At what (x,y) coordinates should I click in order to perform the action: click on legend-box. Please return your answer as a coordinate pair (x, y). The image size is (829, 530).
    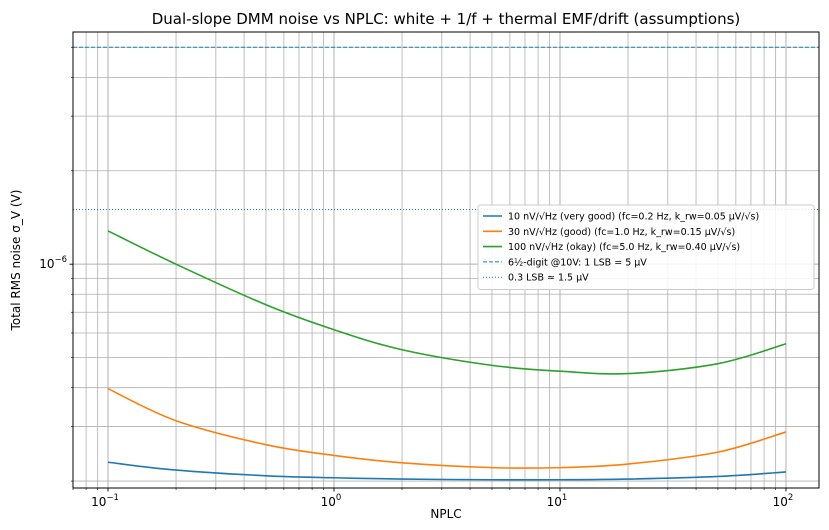
    Looking at the image, I should click on (646, 247).